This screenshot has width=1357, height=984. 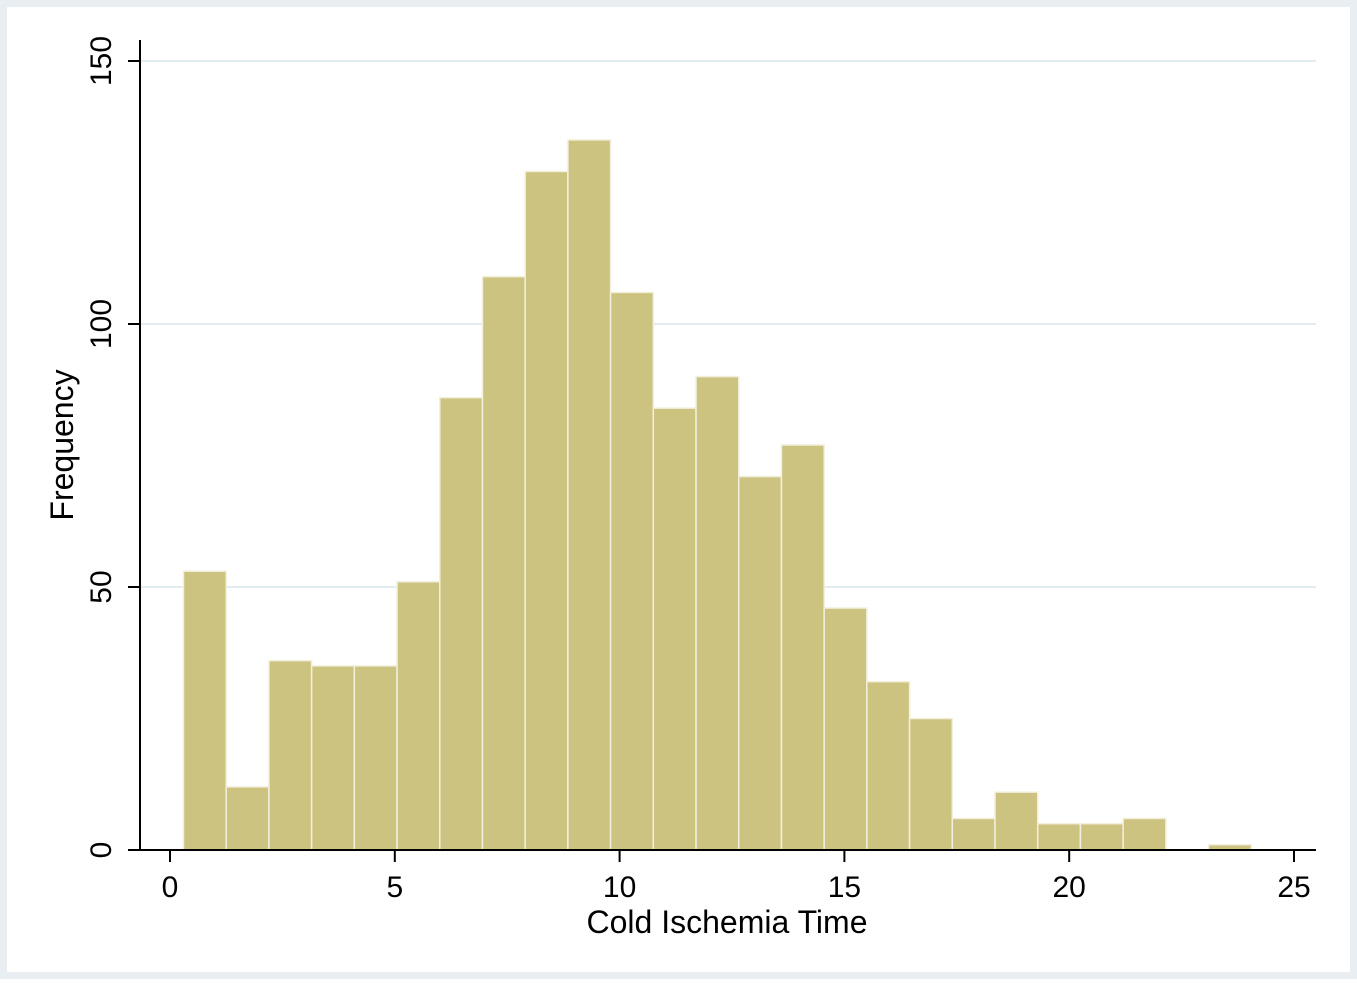 I want to click on x-axis-ticks: 0 5 10 15 20 25, so click(x=736, y=877).